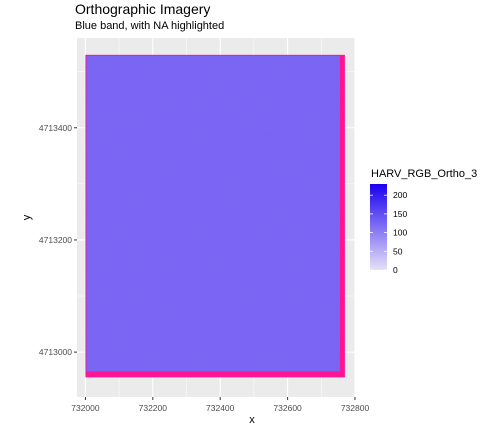 The image size is (504, 432). Describe the element at coordinates (220, 408) in the screenshot. I see `x-tick-label: 732400` at that location.